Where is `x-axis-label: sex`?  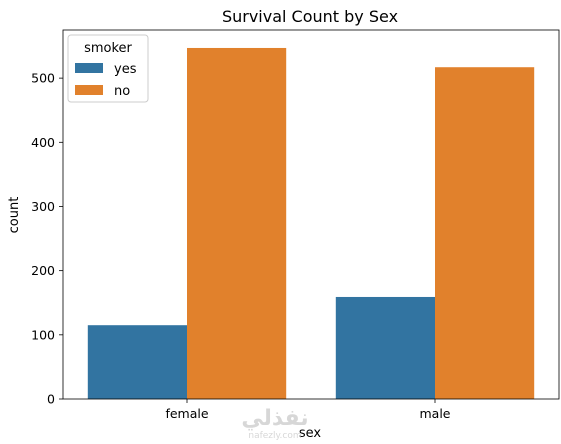
x-axis-label: sex is located at coordinates (310, 433).